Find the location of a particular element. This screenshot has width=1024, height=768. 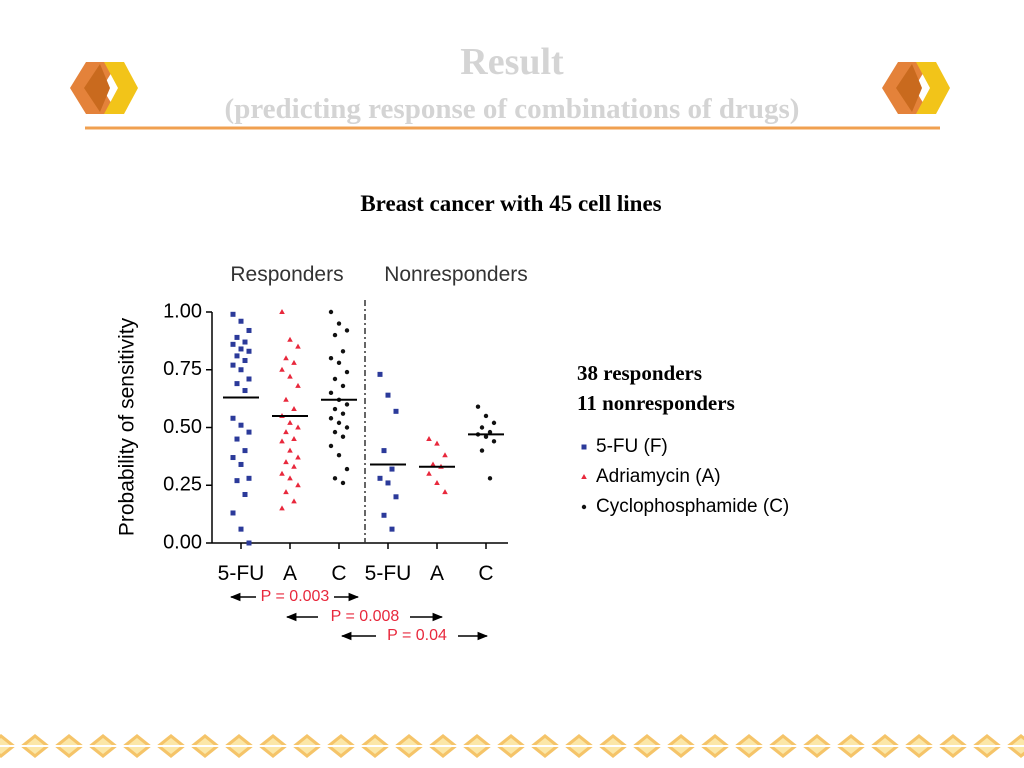

x-tick-label: 5-FU is located at coordinates (241, 573).